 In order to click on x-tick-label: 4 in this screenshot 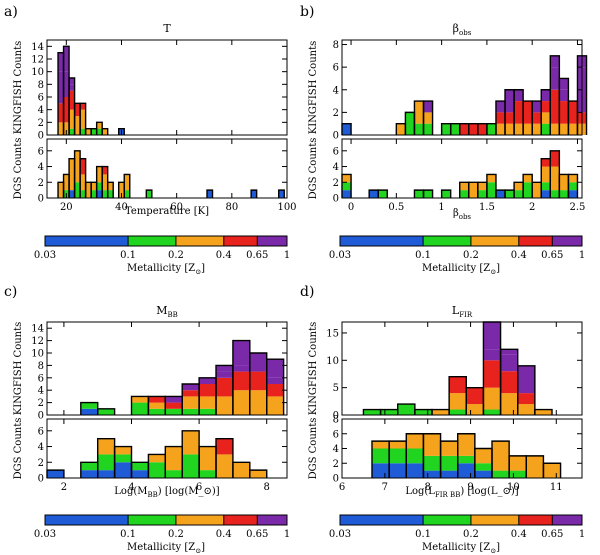, I will do `click(131, 487)`.